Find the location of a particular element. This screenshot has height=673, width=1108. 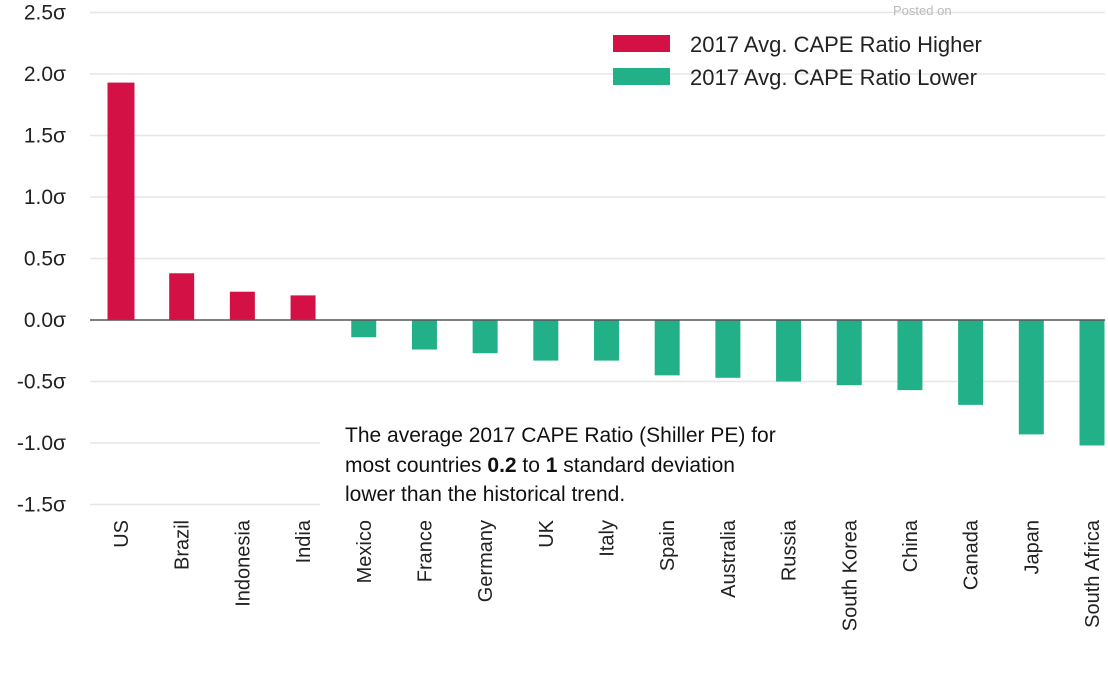

bar-south-africa is located at coordinates (1092, 383).